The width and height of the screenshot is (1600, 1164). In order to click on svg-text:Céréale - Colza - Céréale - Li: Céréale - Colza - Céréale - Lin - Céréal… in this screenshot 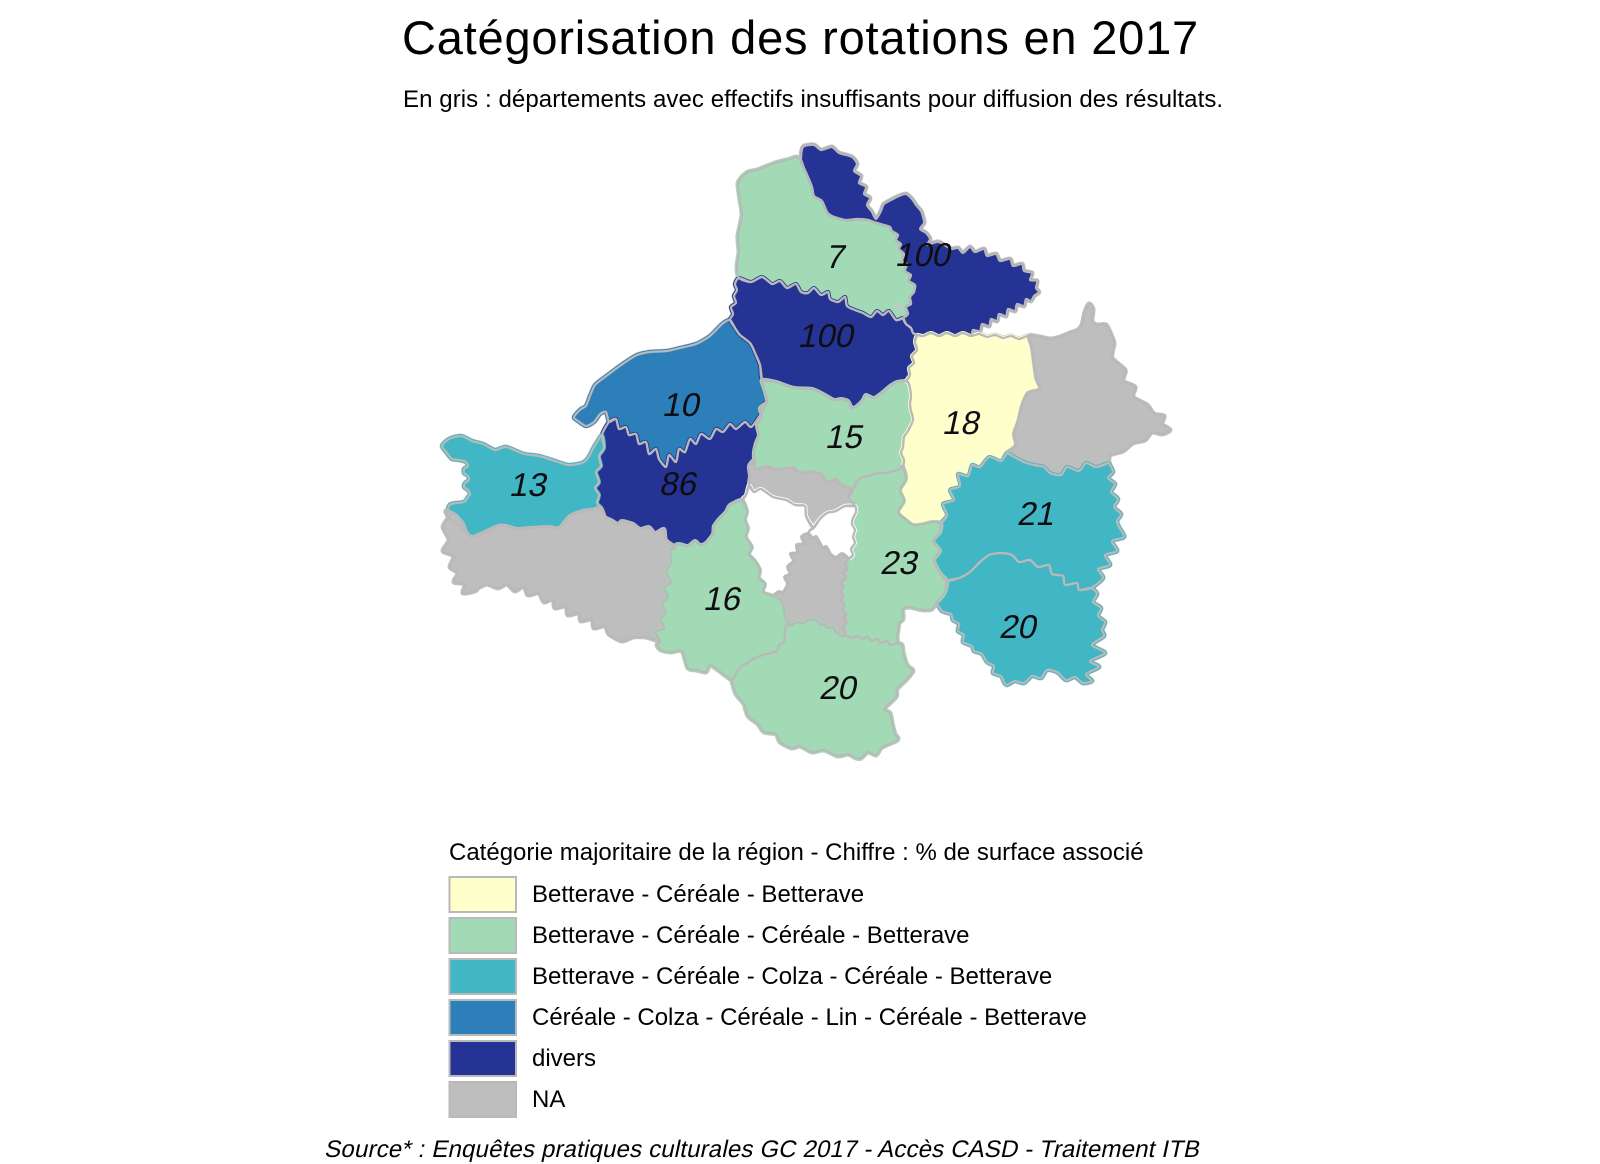, I will do `click(809, 1017)`.